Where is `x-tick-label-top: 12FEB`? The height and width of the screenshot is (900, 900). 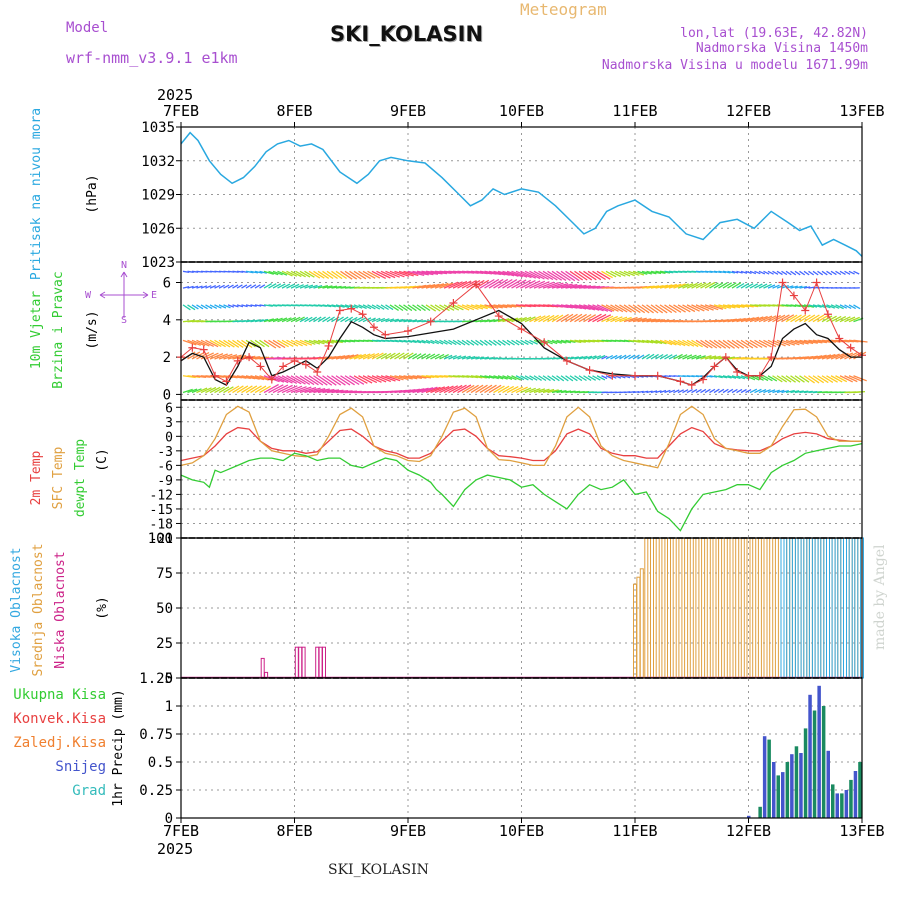 x-tick-label-top: 12FEB is located at coordinates (748, 111).